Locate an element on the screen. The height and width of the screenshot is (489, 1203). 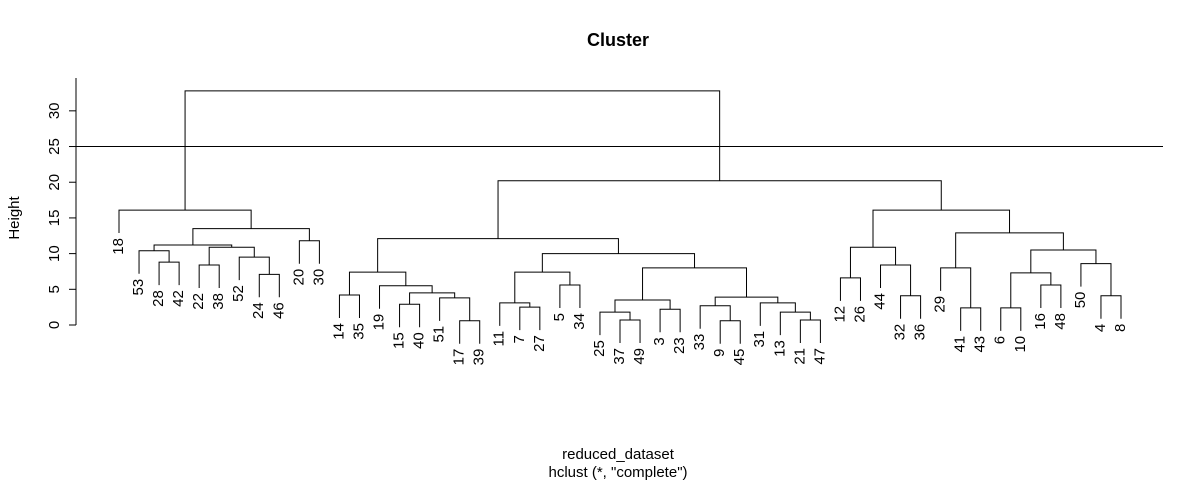
leaf-label: 37 is located at coordinates (619, 356).